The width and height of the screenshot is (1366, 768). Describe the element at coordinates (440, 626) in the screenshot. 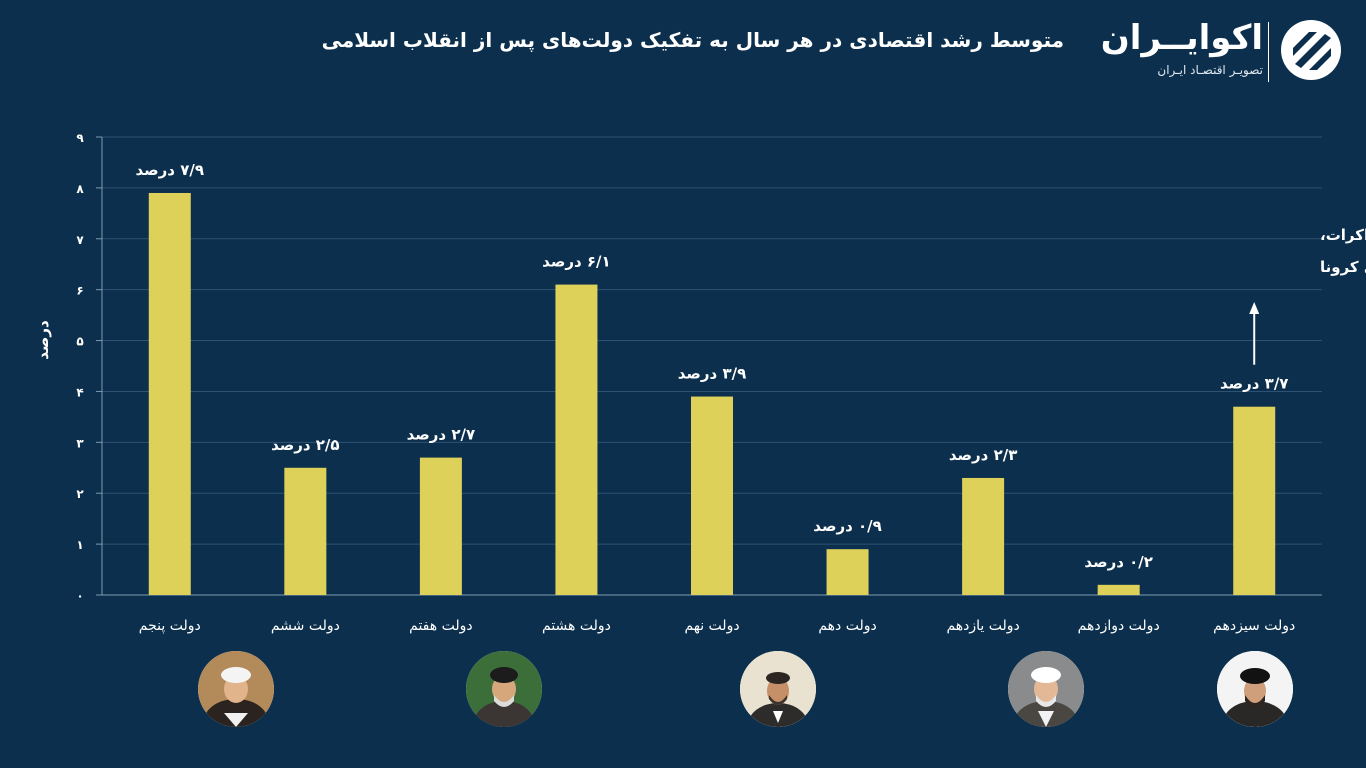

I see `category-label: دولت هفتم` at that location.